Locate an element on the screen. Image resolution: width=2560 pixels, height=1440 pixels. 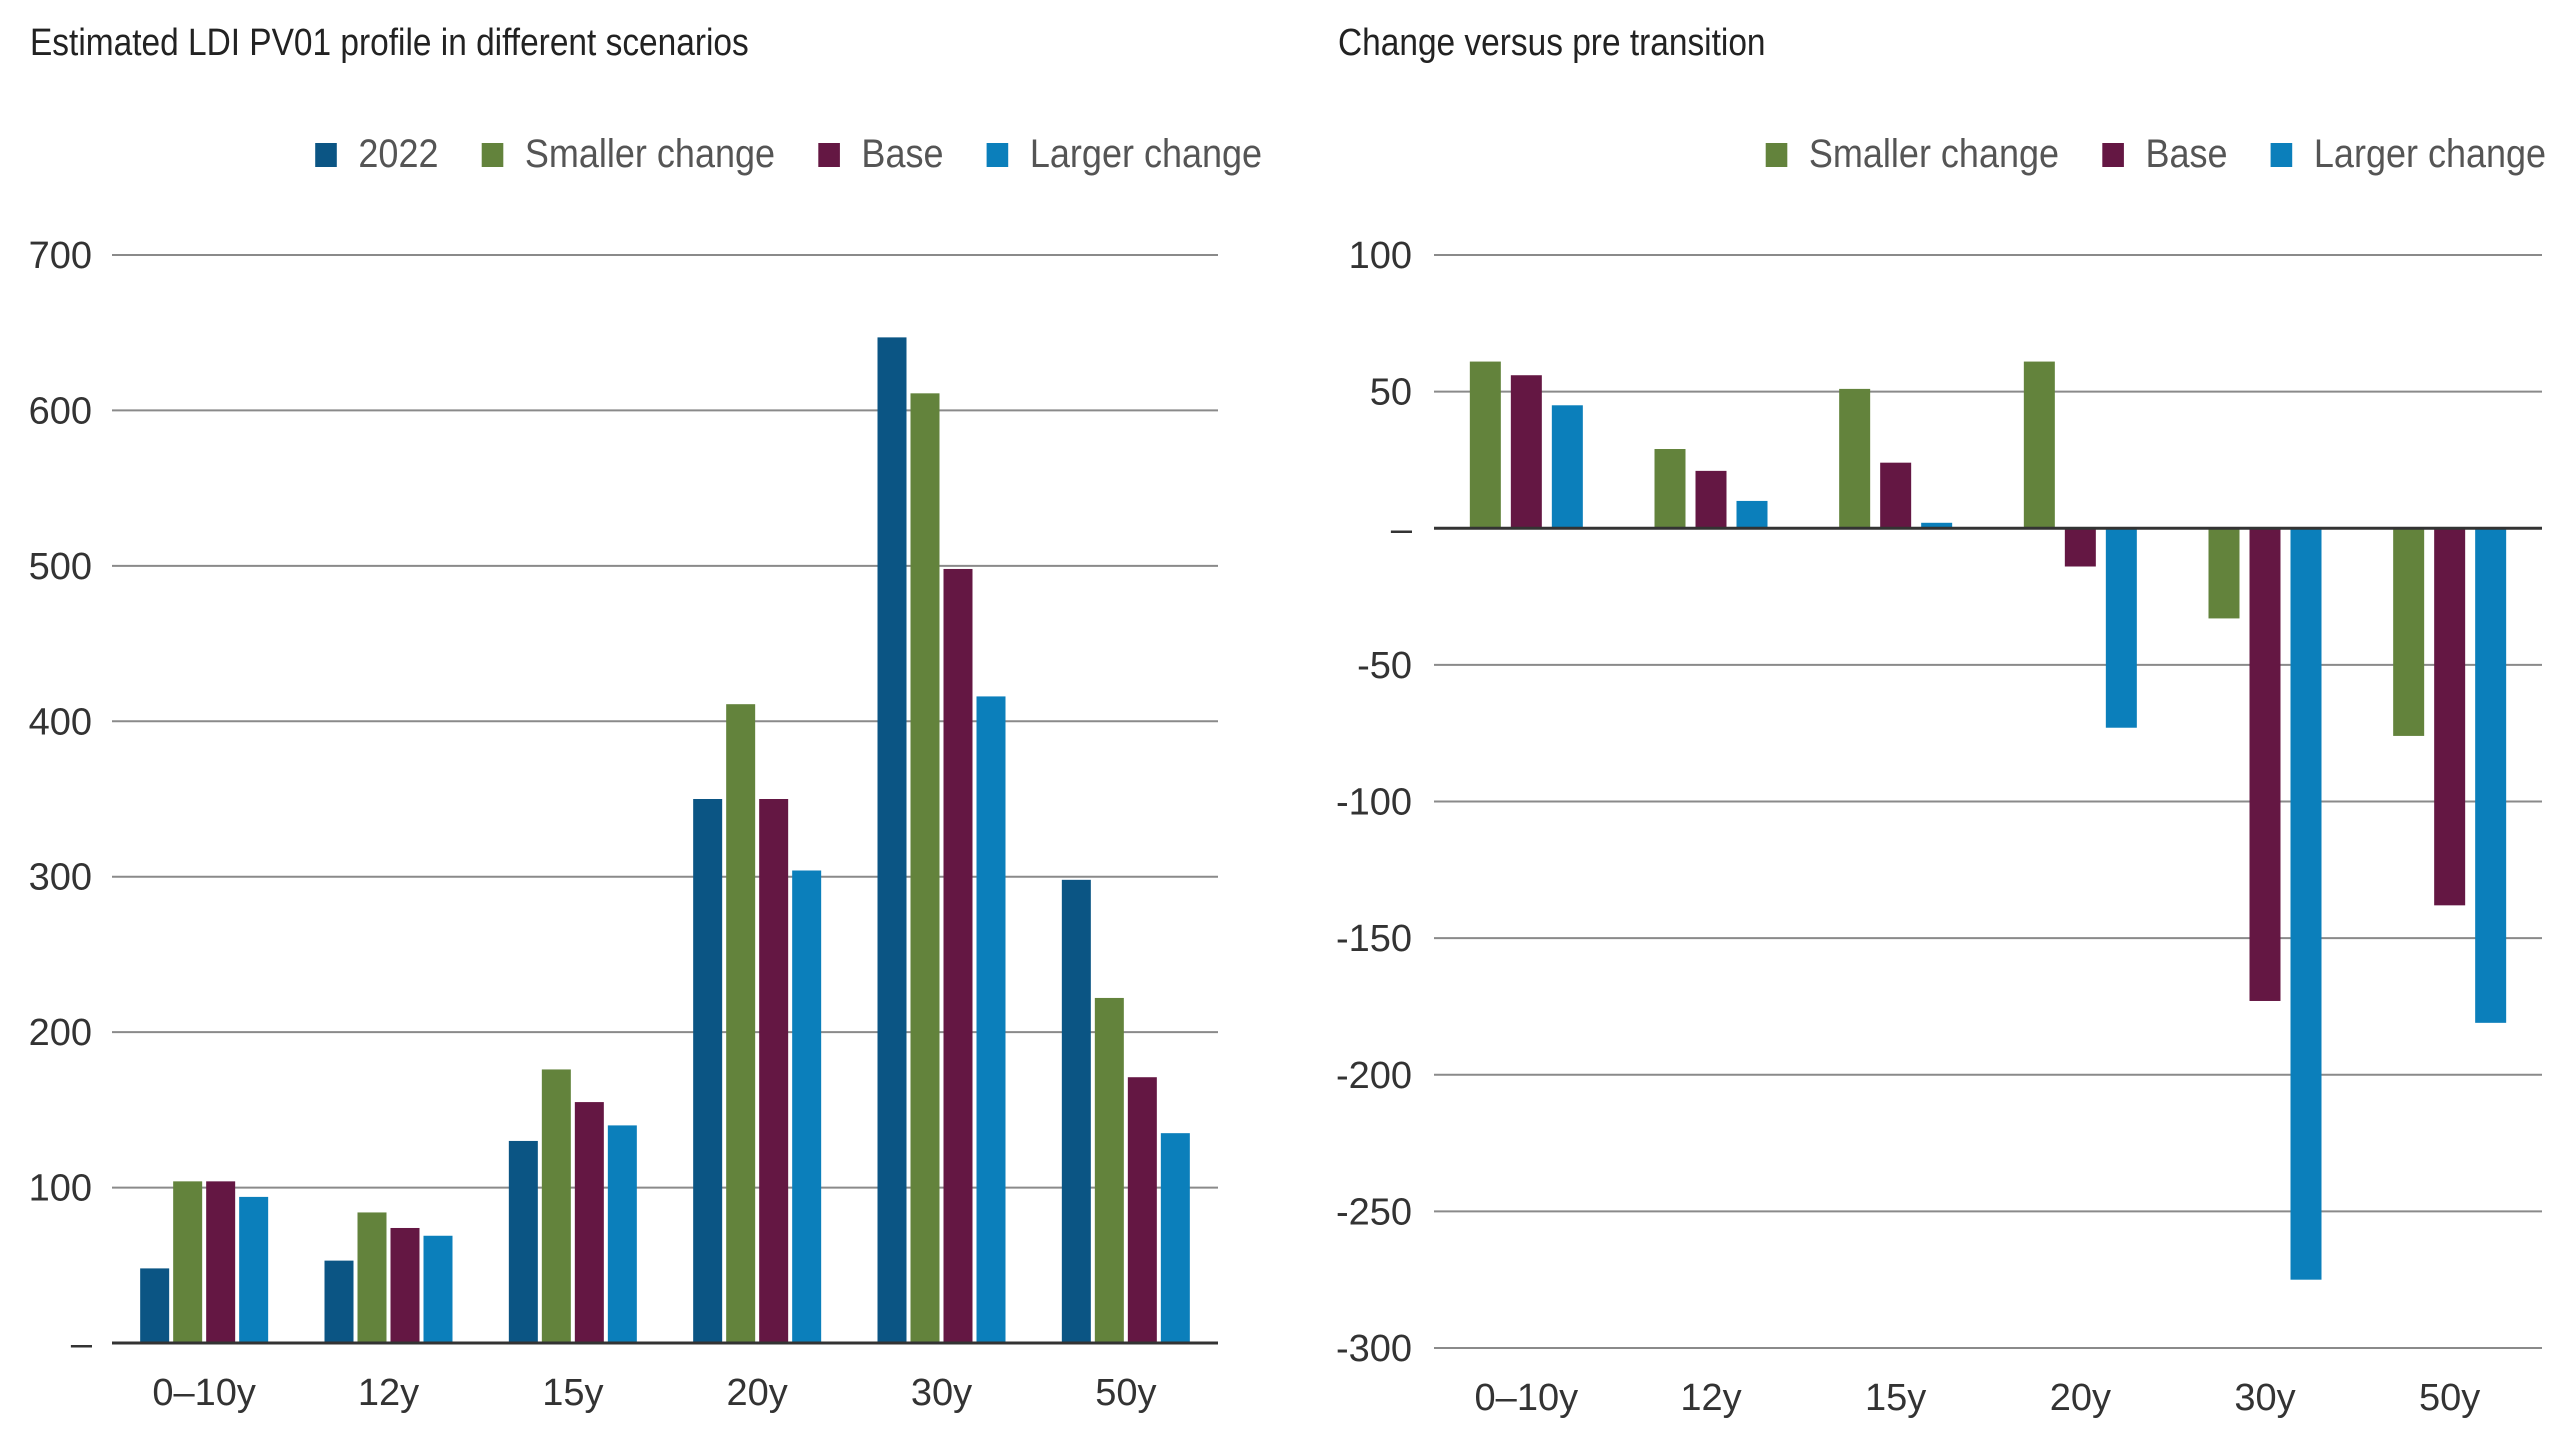
legend-item-2022: 2022 is located at coordinates (376, 154).